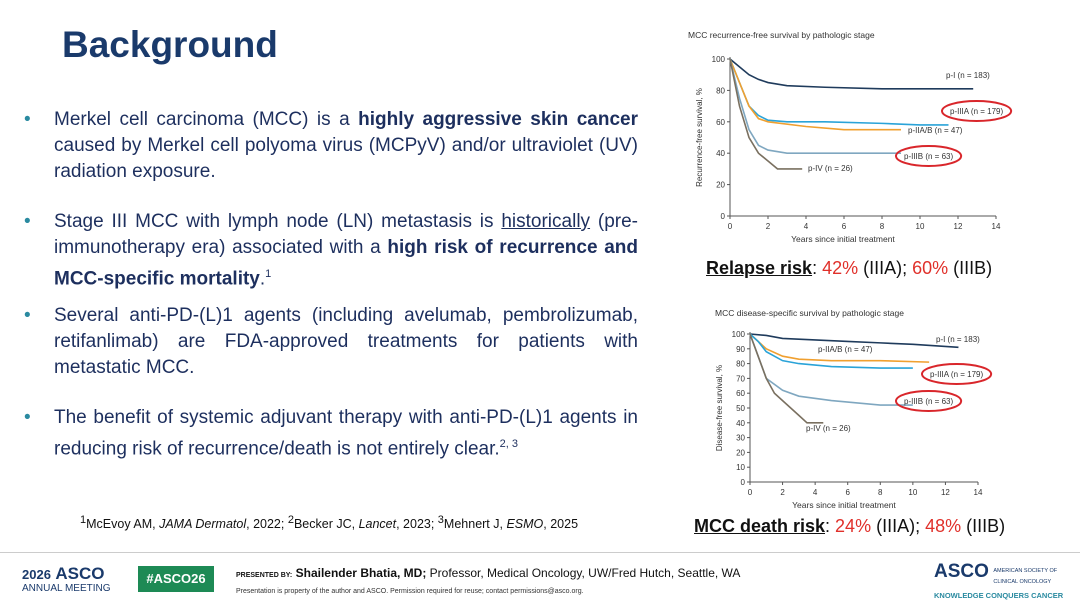 The image size is (1080, 608). What do you see at coordinates (123, 524) in the screenshot?
I see `text-run: McEvoy AM,` at bounding box center [123, 524].